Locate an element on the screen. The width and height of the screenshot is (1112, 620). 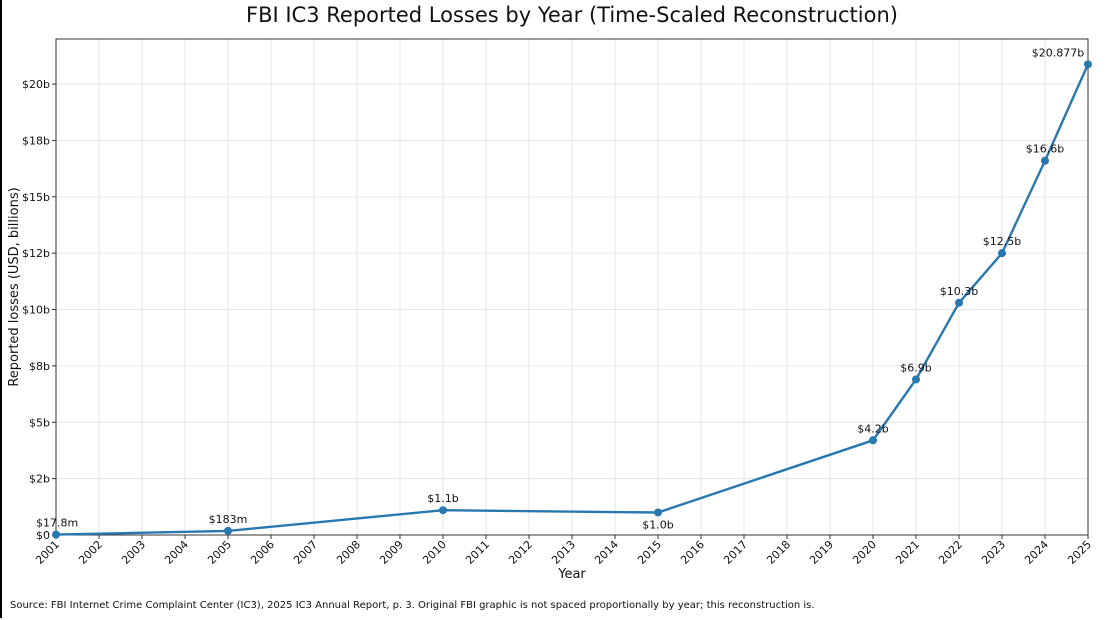
x-axis-label: Year is located at coordinates (571, 574).